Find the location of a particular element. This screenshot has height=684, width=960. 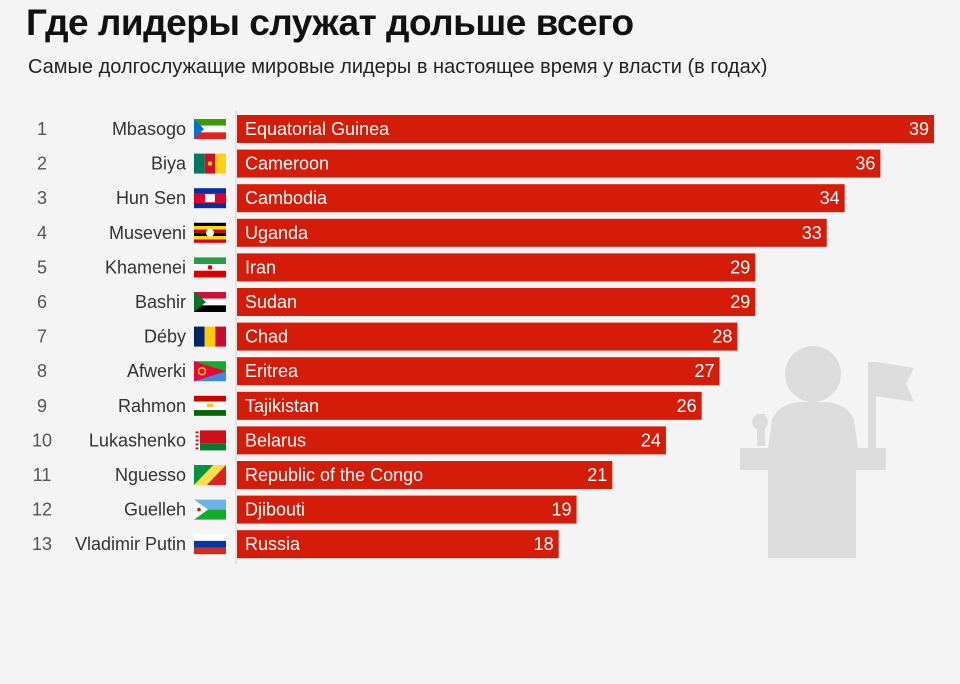

country-label: Republic of the Congo is located at coordinates (334, 475).